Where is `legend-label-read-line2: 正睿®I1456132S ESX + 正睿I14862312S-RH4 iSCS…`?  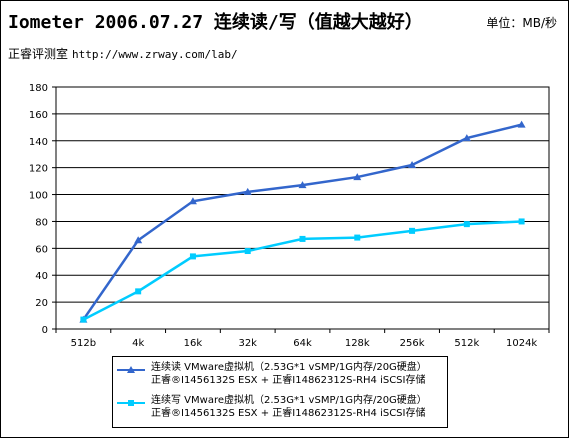
legend-label-read-line2: 正睿®I1456132S ESX + 正睿I14862312S-RH4 iSCS… is located at coordinates (288, 380).